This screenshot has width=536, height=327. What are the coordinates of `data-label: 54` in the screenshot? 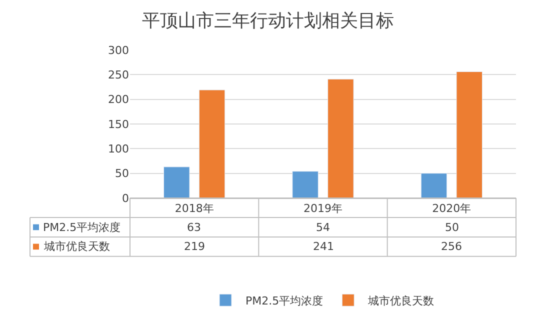 It's located at (323, 227).